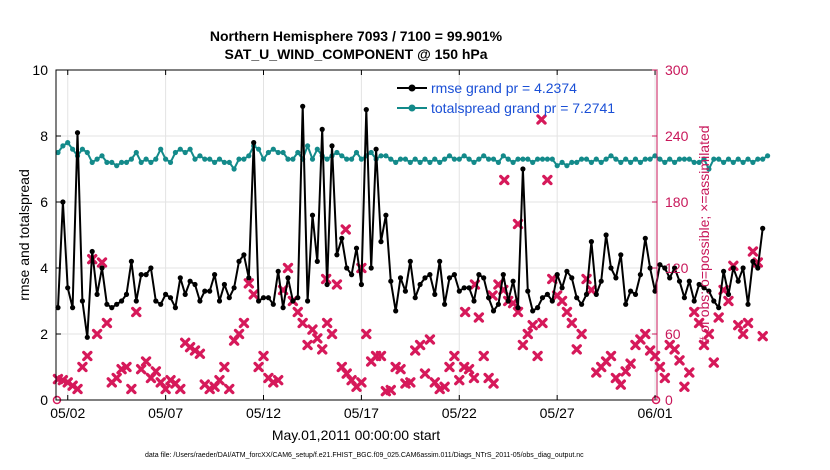 This screenshot has height=470, width=830. I want to click on x-tick-label: 05/17, so click(361, 413).